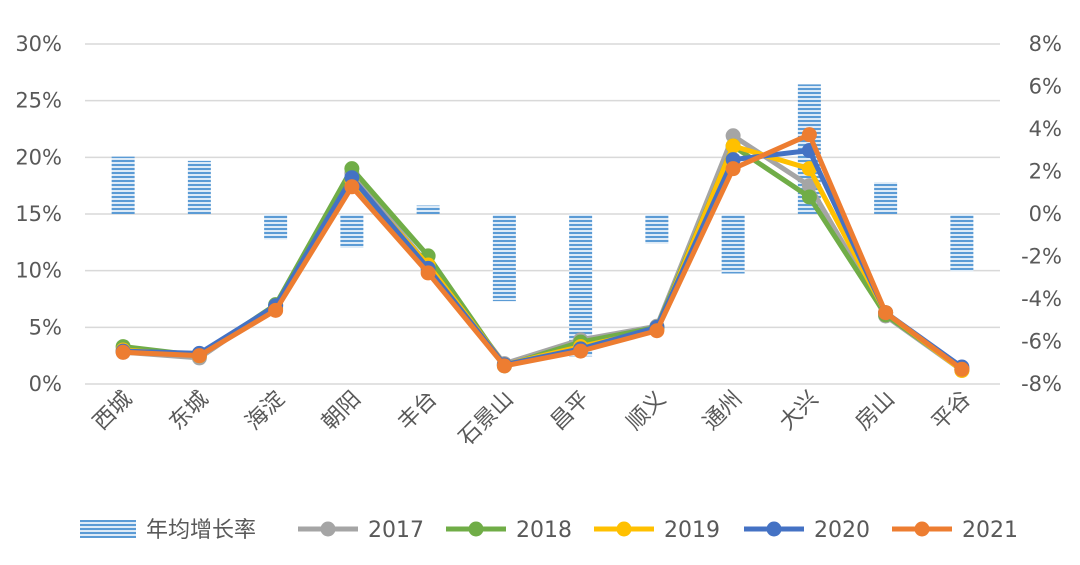 This screenshot has height=565, width=1080. I want to click on right-tick-label: -2%, so click(1041, 257).